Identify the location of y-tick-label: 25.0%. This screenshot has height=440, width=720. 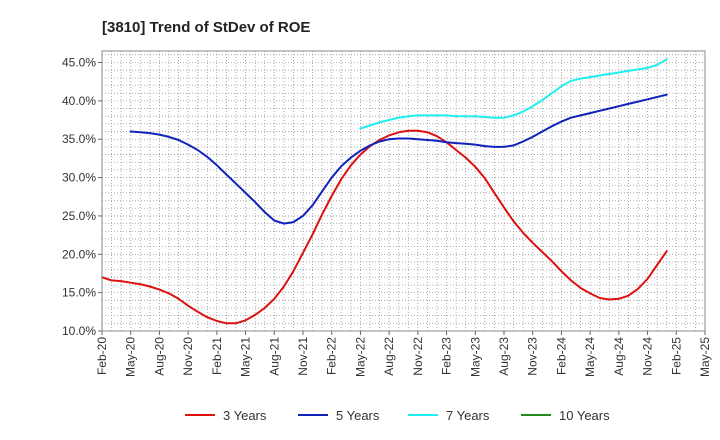
(79, 216).